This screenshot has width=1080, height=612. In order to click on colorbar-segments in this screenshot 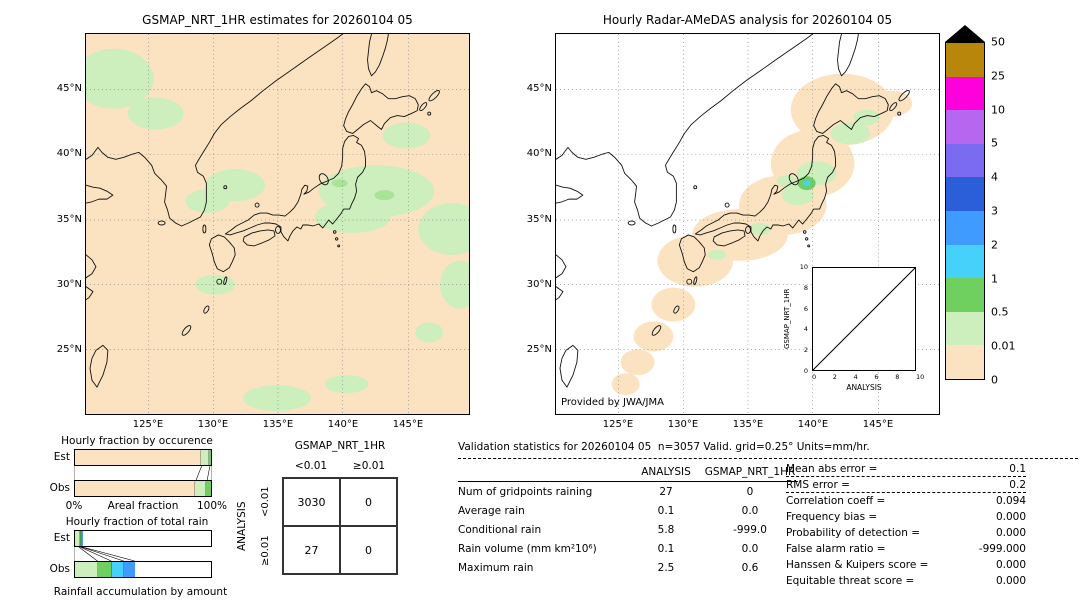, I will do `click(965, 211)`.